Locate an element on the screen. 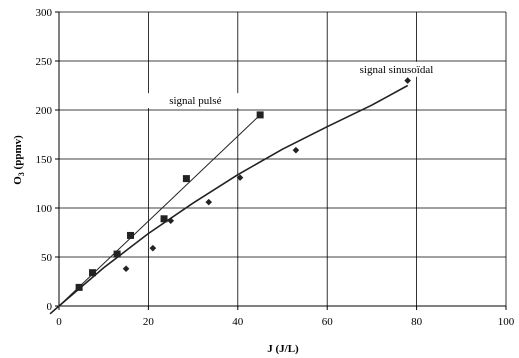 Image resolution: width=519 pixels, height=358 pixels. y-axis-title-rest: (ppmv) is located at coordinates (18, 153).